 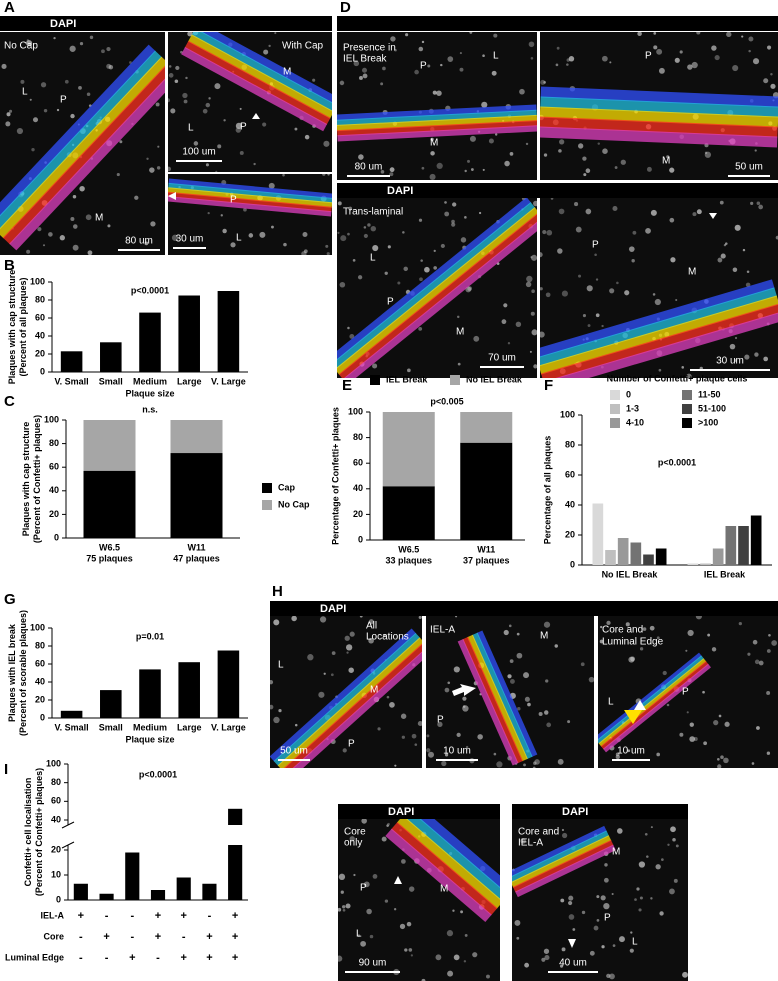 I want to click on image-label: Core and, so click(x=622, y=630).